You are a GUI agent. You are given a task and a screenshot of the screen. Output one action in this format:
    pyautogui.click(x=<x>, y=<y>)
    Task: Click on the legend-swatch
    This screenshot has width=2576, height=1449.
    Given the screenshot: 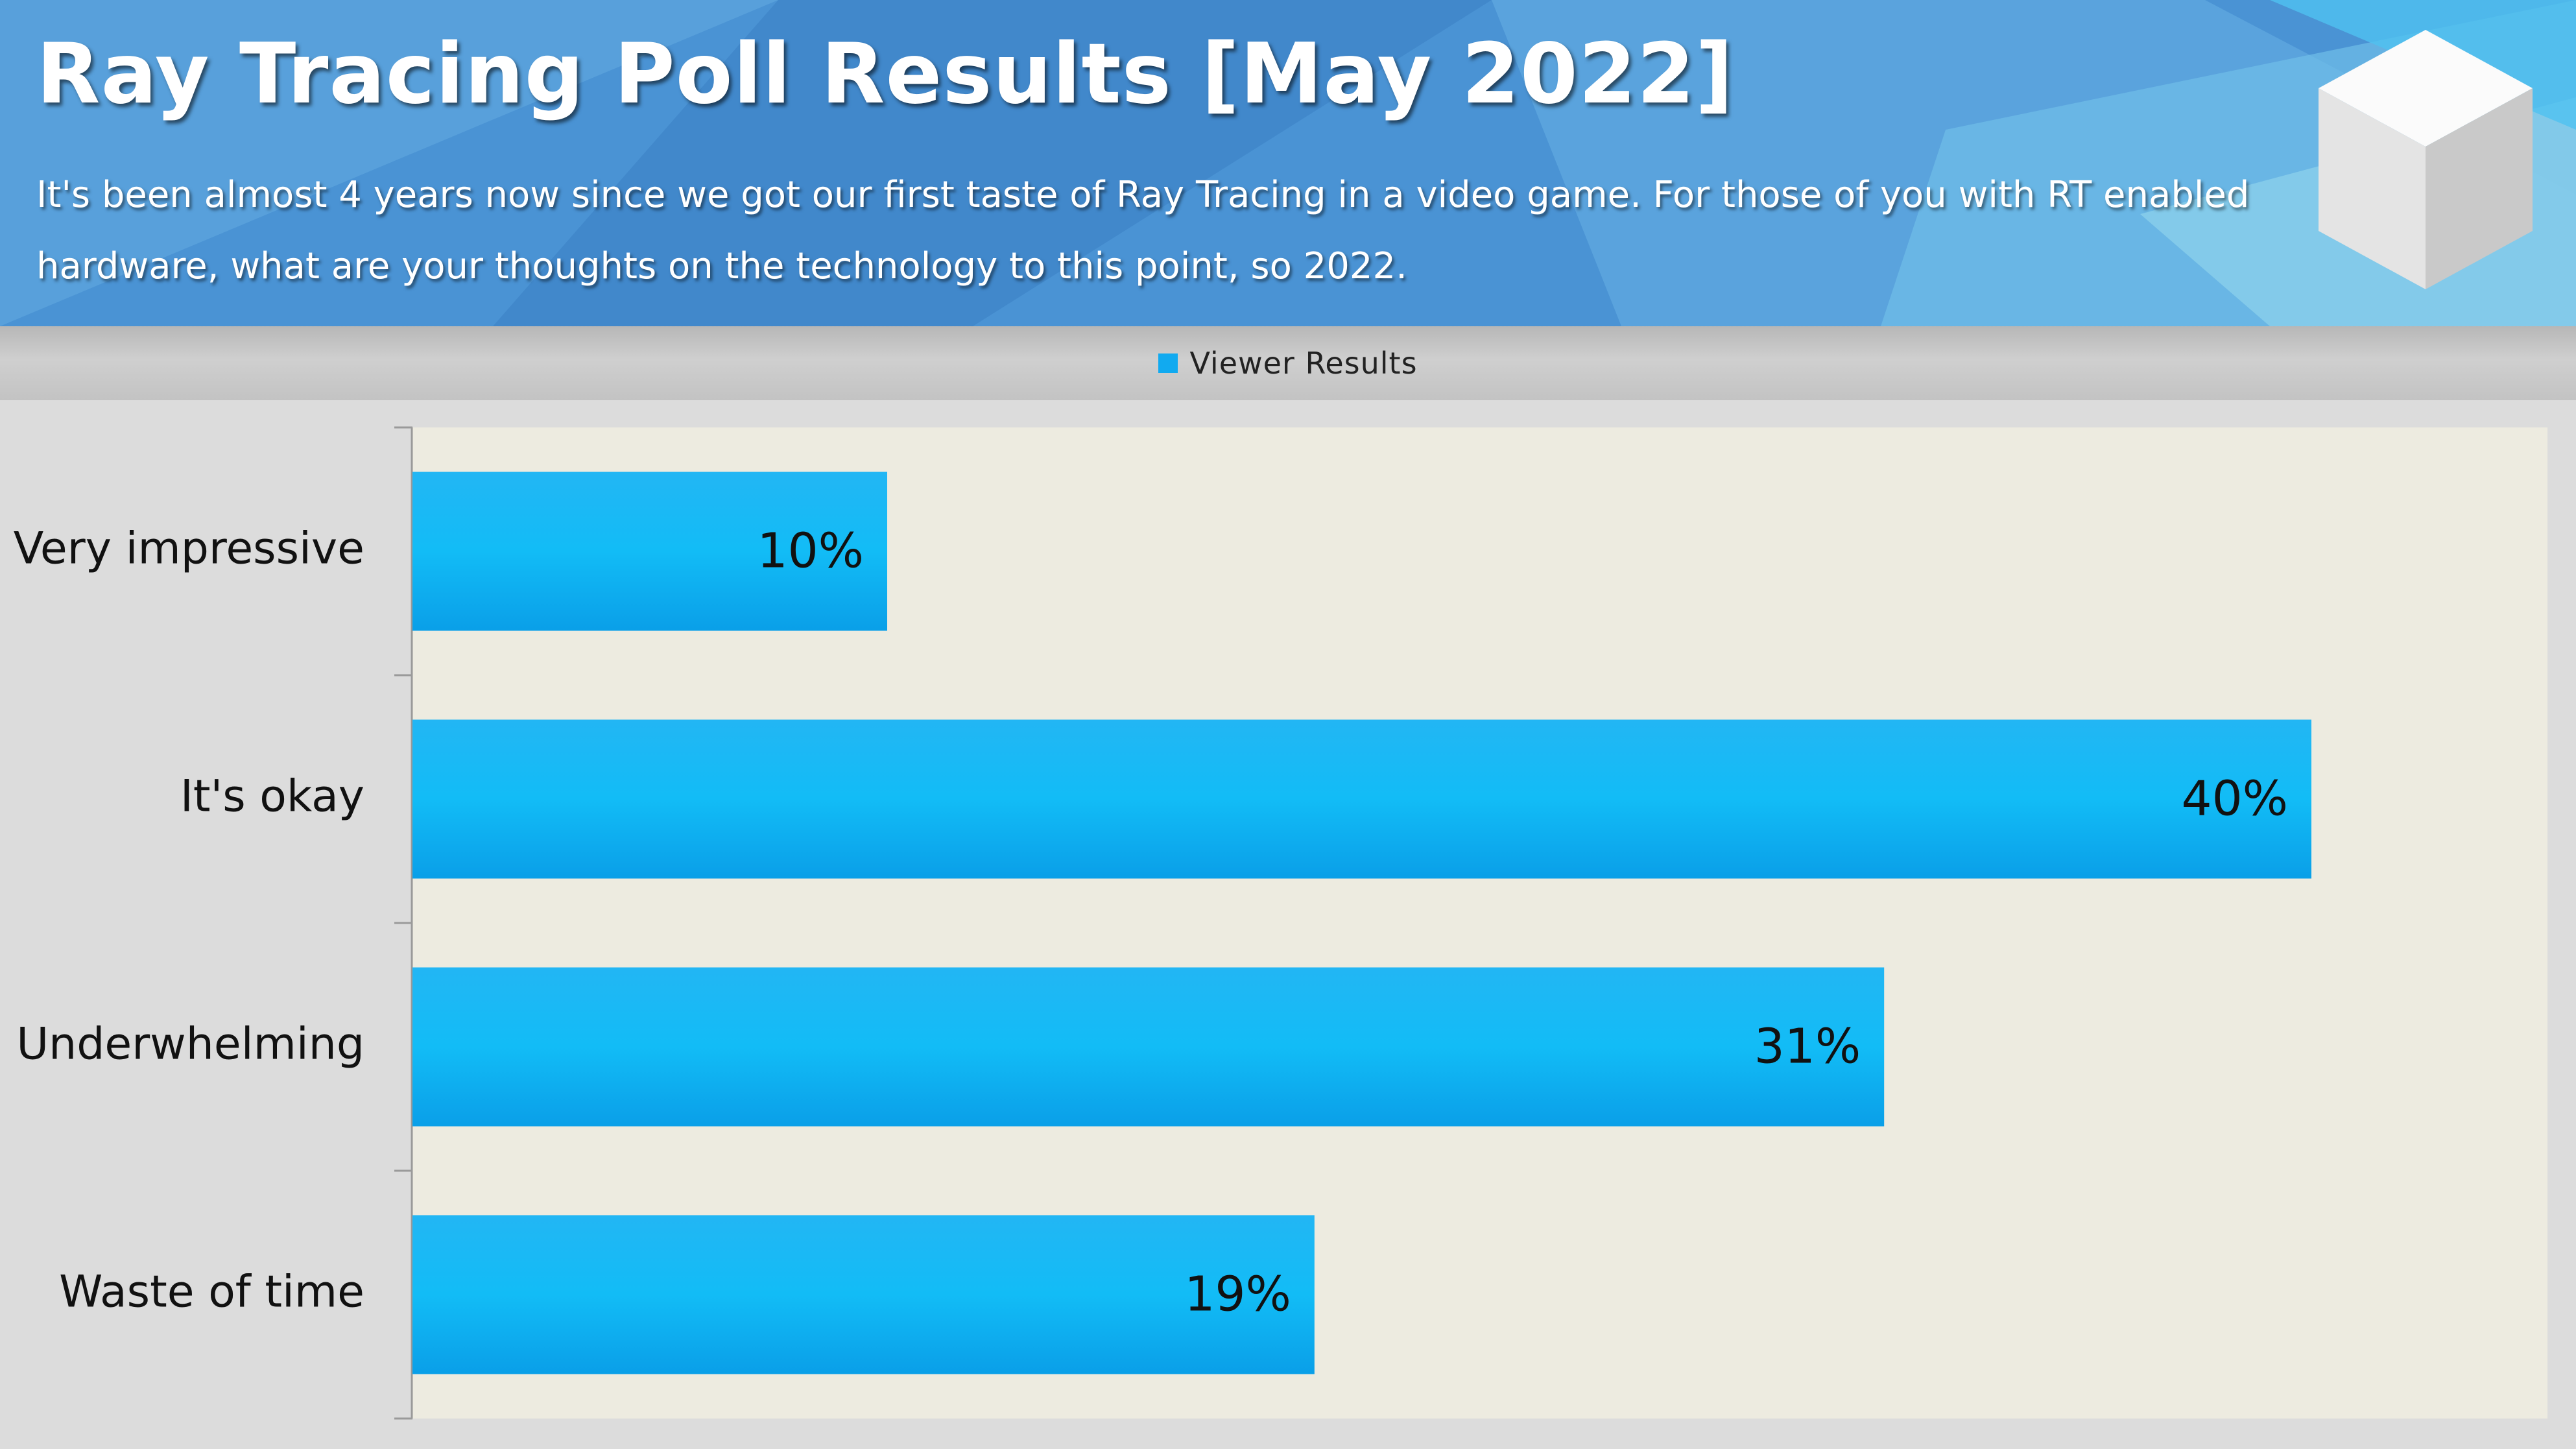 What is the action you would take?
    pyautogui.click(x=1168, y=363)
    